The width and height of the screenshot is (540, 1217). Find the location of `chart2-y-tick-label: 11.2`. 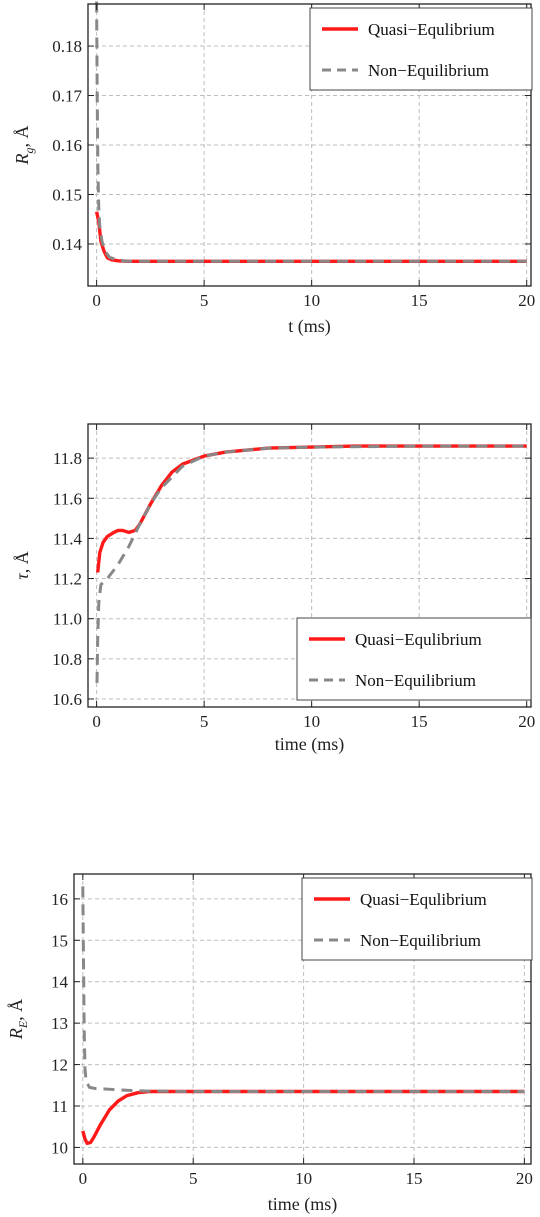

chart2-y-tick-label: 11.2 is located at coordinates (67, 579).